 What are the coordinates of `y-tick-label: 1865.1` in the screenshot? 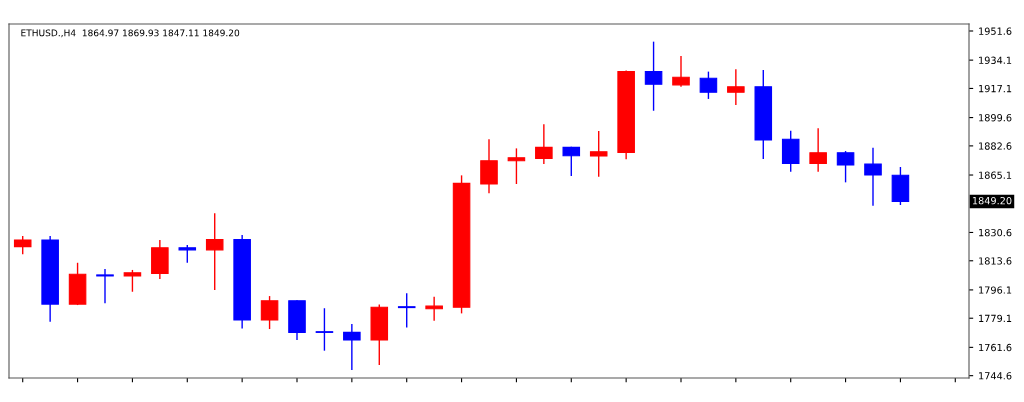 It's located at (995, 175).